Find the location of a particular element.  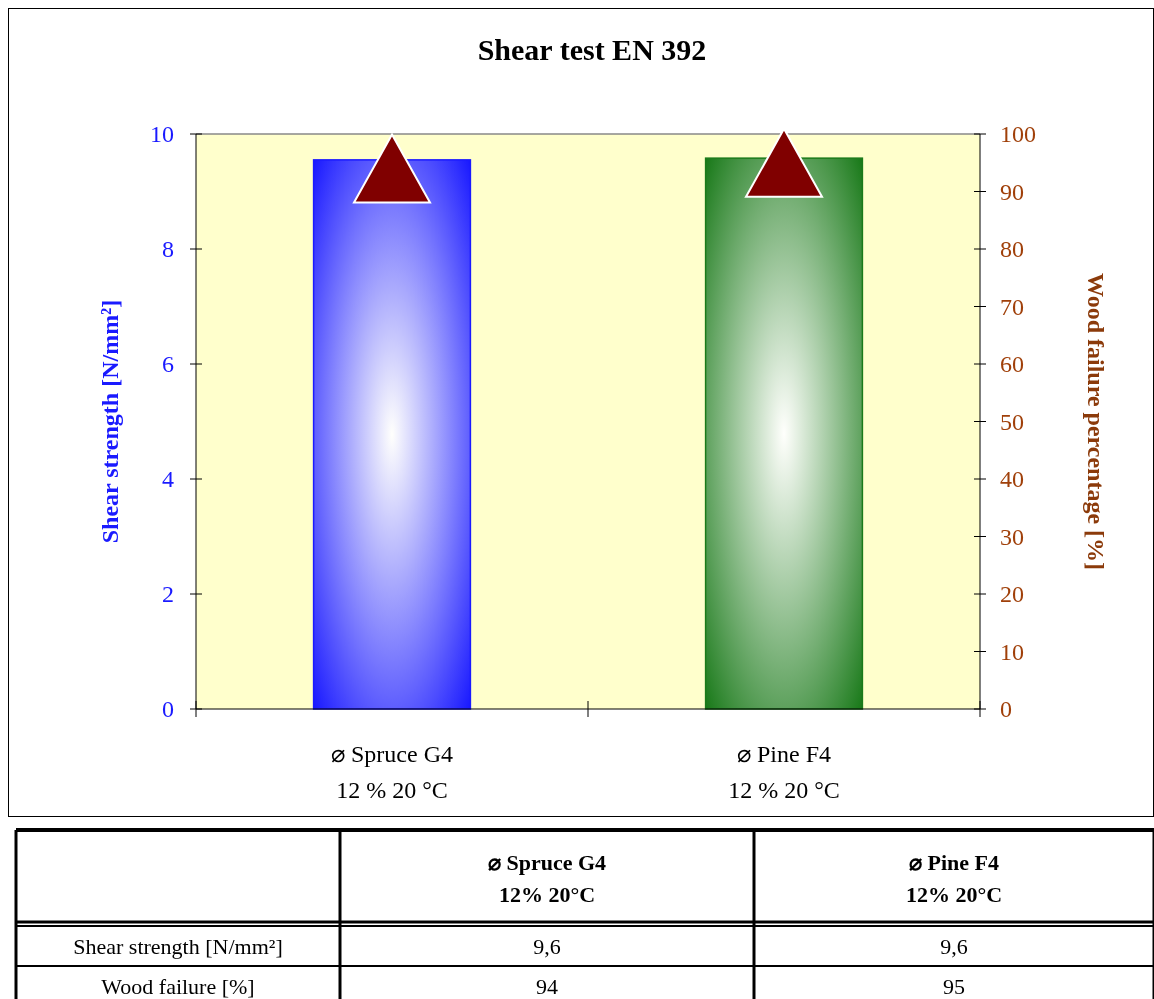

y-tick-label: 6 is located at coordinates (168, 364).